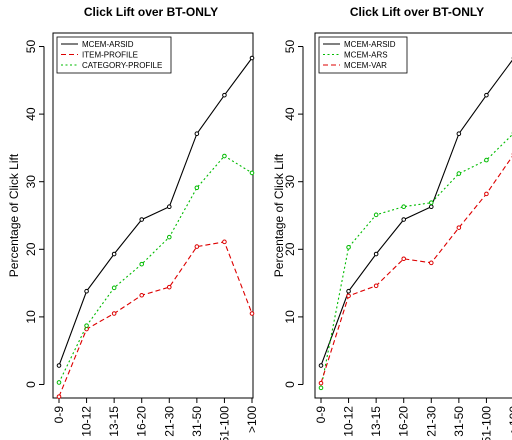  Describe the element at coordinates (365, 65) in the screenshot. I see `legend-label: MCEM-VAR` at that location.